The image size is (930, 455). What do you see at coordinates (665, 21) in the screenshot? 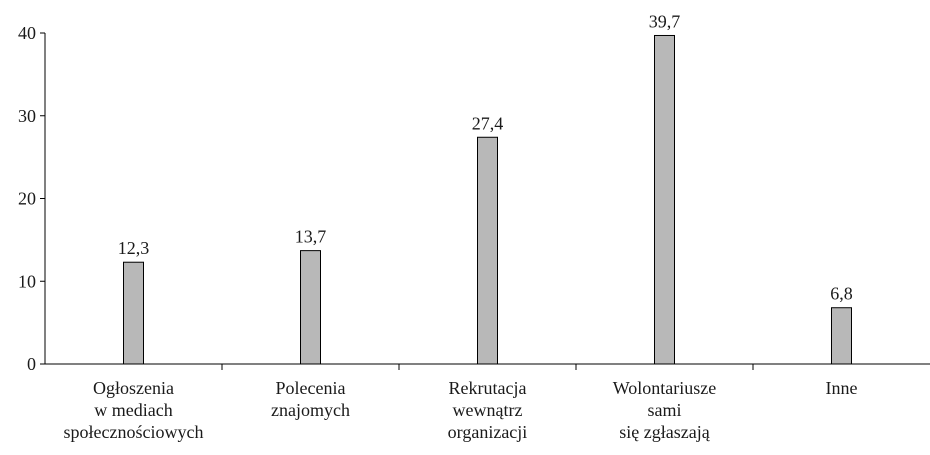
I see `value-label: 39,7` at bounding box center [665, 21].